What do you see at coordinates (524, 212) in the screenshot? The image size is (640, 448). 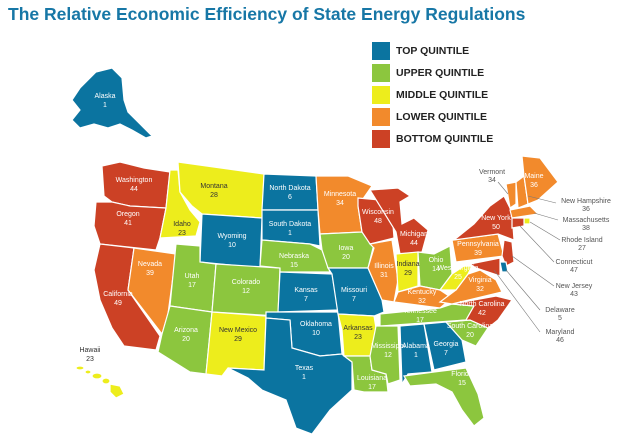 I see `state-massachusetts` at bounding box center [524, 212].